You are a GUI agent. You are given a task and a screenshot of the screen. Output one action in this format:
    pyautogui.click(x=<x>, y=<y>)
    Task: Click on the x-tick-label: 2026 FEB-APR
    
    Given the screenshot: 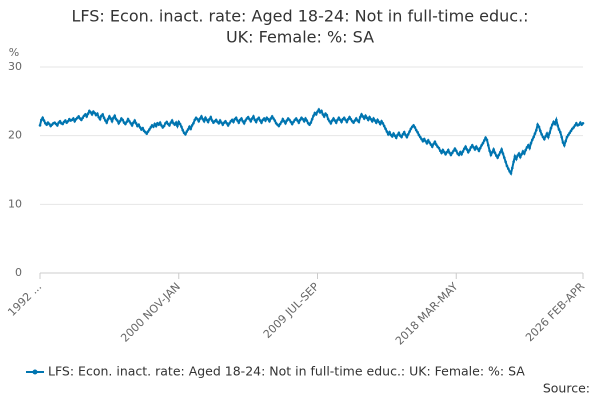 What is the action you would take?
    pyautogui.click(x=555, y=312)
    